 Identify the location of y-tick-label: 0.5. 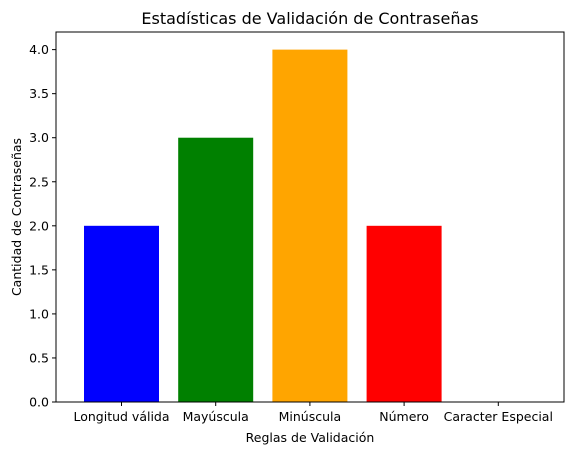
(39, 357).